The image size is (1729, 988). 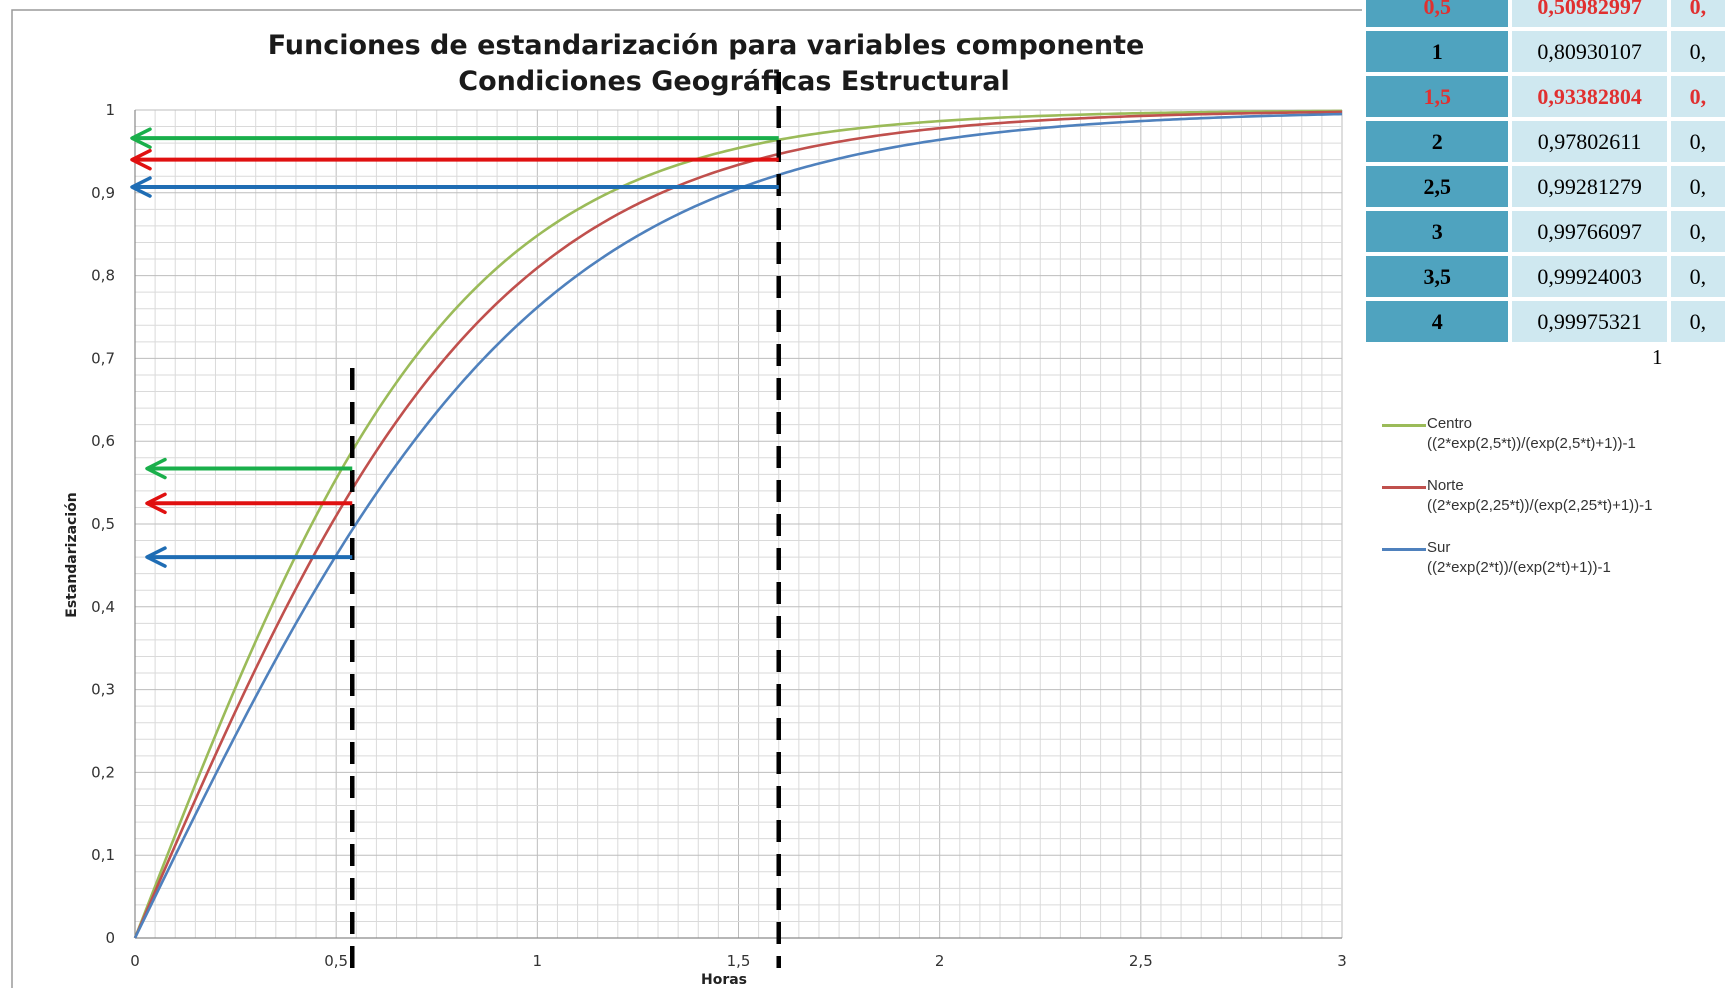 What do you see at coordinates (1519, 567) in the screenshot?
I see `legend-formula: ((2*exp(2*t))/(exp(2*t)+1))-1` at bounding box center [1519, 567].